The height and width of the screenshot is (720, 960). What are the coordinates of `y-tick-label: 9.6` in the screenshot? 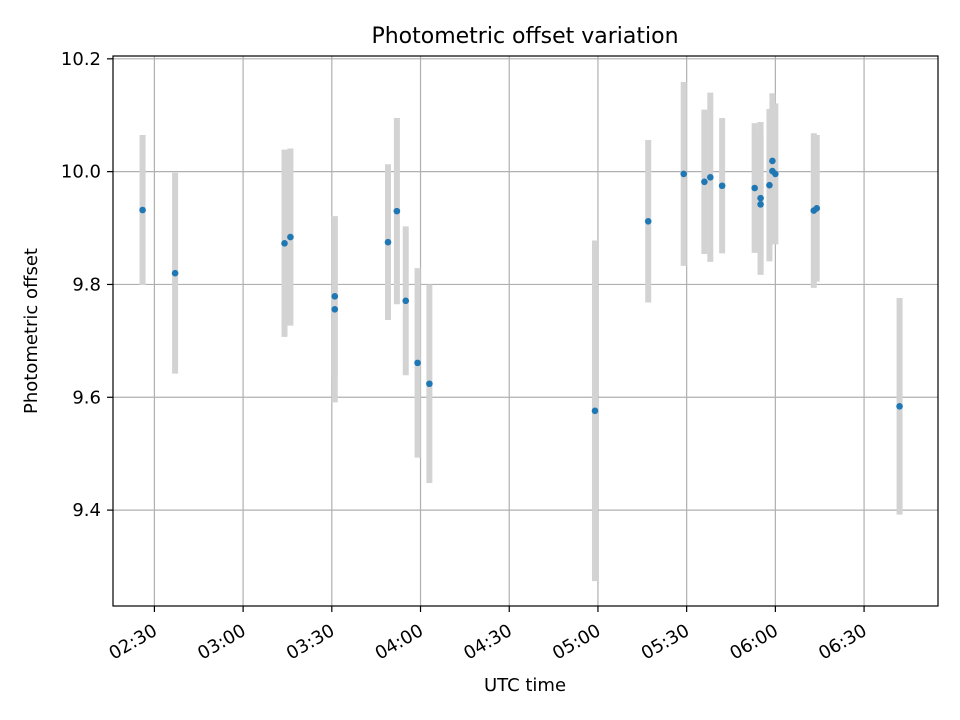 It's located at (86, 397).